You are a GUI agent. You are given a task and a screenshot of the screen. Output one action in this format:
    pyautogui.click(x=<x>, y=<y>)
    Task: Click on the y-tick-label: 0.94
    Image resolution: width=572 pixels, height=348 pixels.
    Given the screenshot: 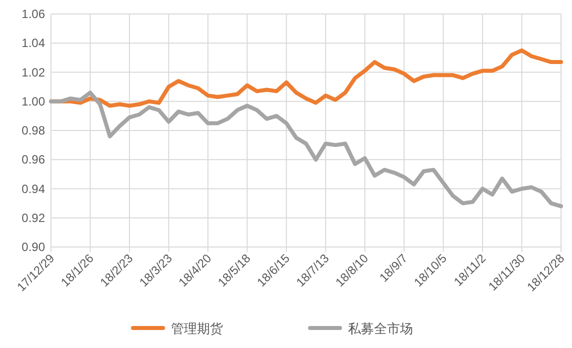 What is the action you would take?
    pyautogui.click(x=34, y=189)
    